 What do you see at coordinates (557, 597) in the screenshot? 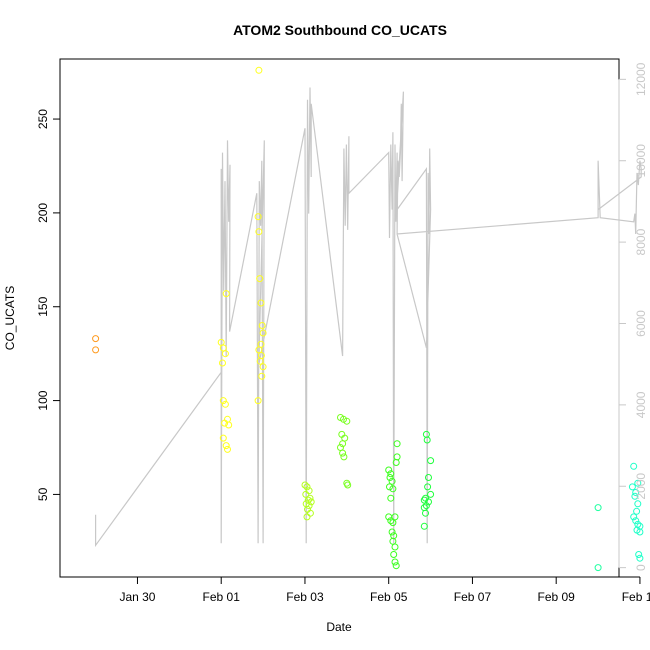
I see `x-tick-label: Feb 09` at bounding box center [557, 597].